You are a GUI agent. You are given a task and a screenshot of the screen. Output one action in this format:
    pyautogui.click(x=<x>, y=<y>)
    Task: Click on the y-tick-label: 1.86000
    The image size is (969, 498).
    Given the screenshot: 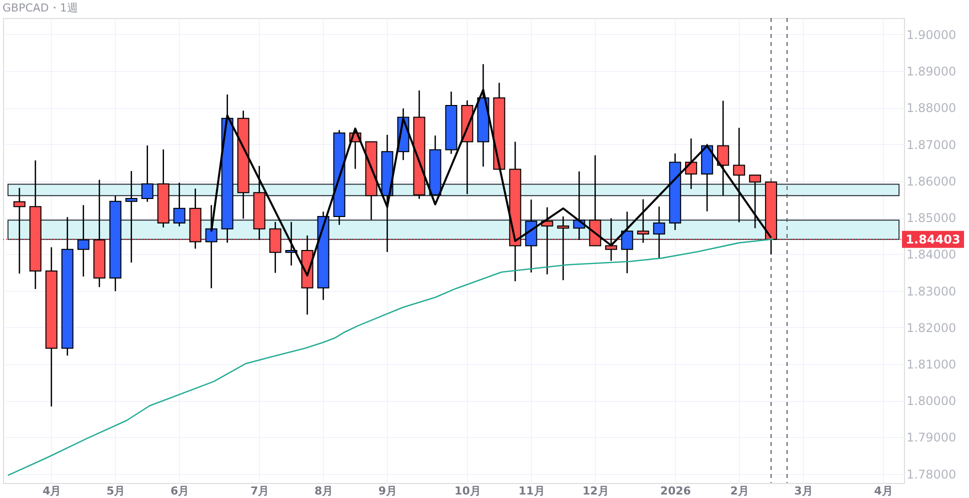 What is the action you would take?
    pyautogui.click(x=931, y=181)
    